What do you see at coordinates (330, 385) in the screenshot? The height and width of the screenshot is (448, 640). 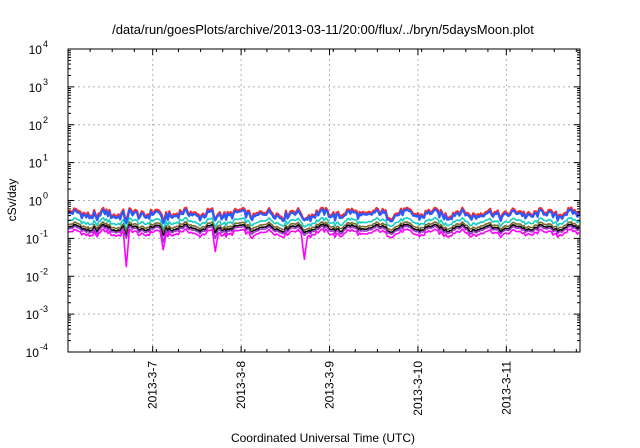 I see `x-tick-label: 2013-3-9` at bounding box center [330, 385].